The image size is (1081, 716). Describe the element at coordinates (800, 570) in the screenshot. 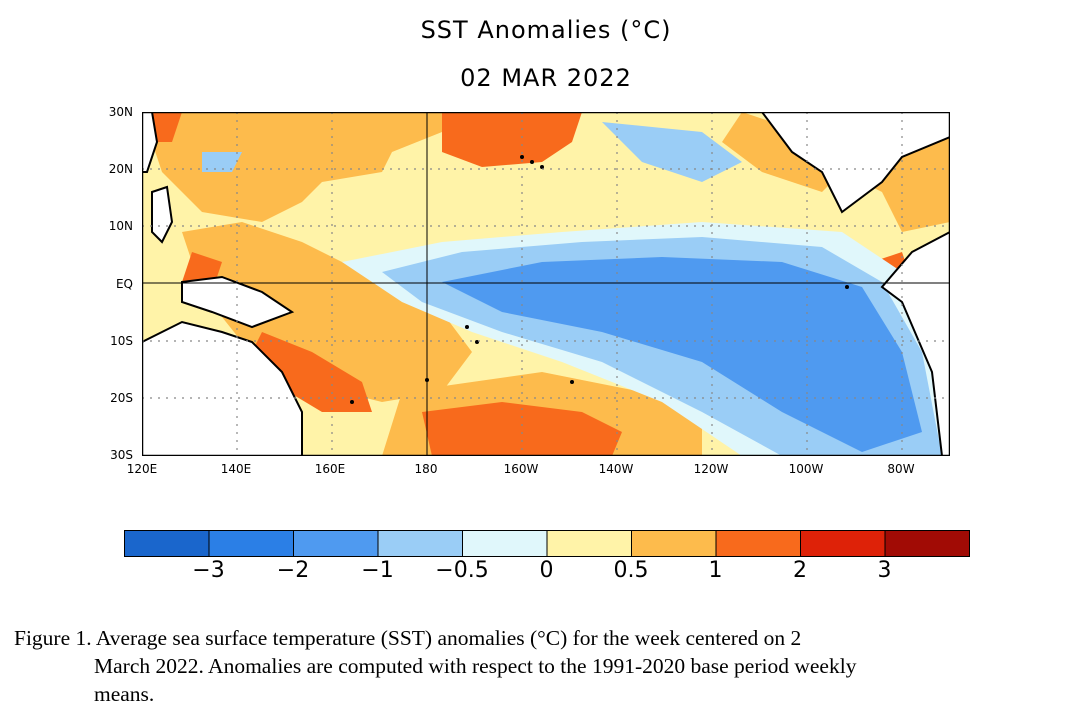

I see `colorbar-tick-label: 2` at that location.